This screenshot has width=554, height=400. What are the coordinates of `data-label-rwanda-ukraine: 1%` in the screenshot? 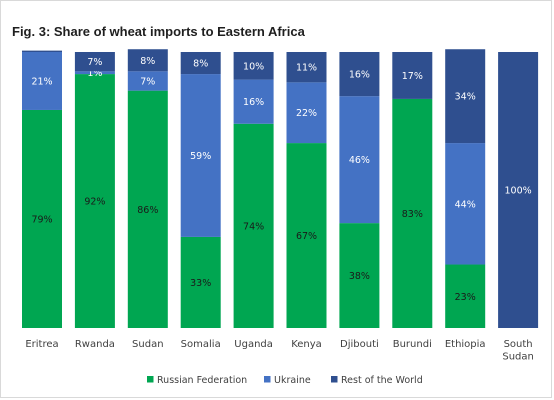 It's located at (94, 73).